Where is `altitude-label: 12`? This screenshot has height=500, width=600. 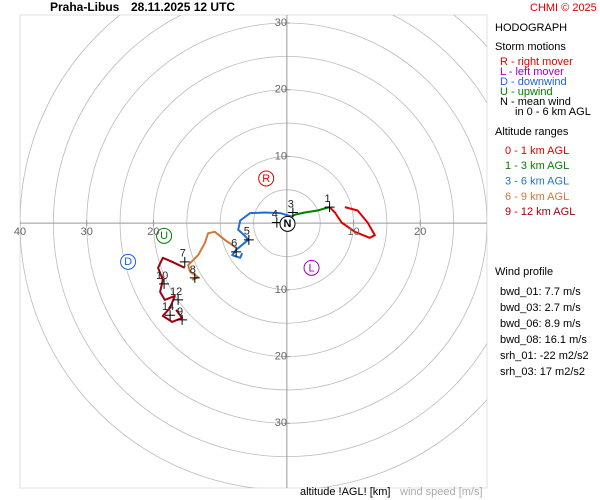 altitude-label: 12 is located at coordinates (176, 292).